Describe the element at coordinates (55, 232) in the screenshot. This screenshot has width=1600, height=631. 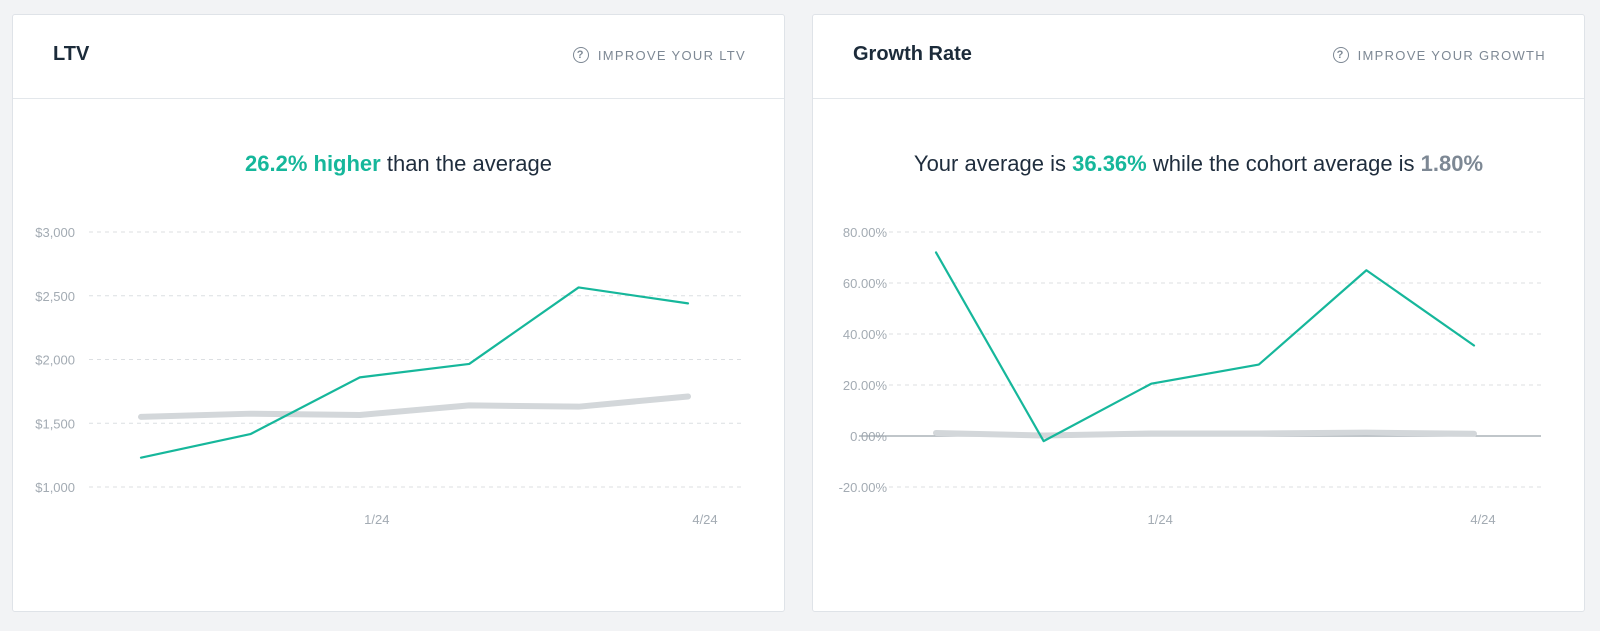
I see `y-tick-label: $3,000` at that location.